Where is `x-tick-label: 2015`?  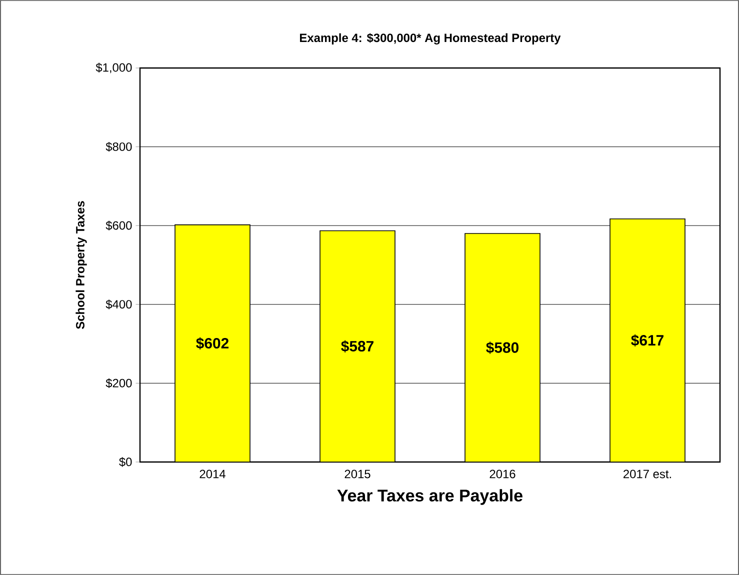
x-tick-label: 2015 is located at coordinates (357, 474).